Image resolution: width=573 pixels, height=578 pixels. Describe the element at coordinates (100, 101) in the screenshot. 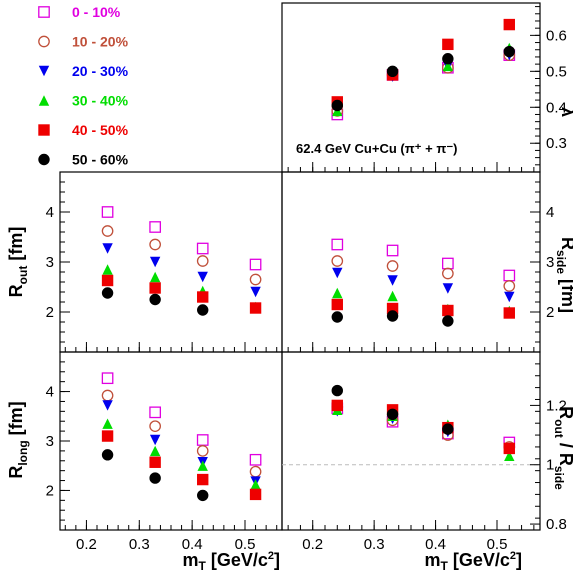

I see `legend-label: 30 - 40%` at that location.